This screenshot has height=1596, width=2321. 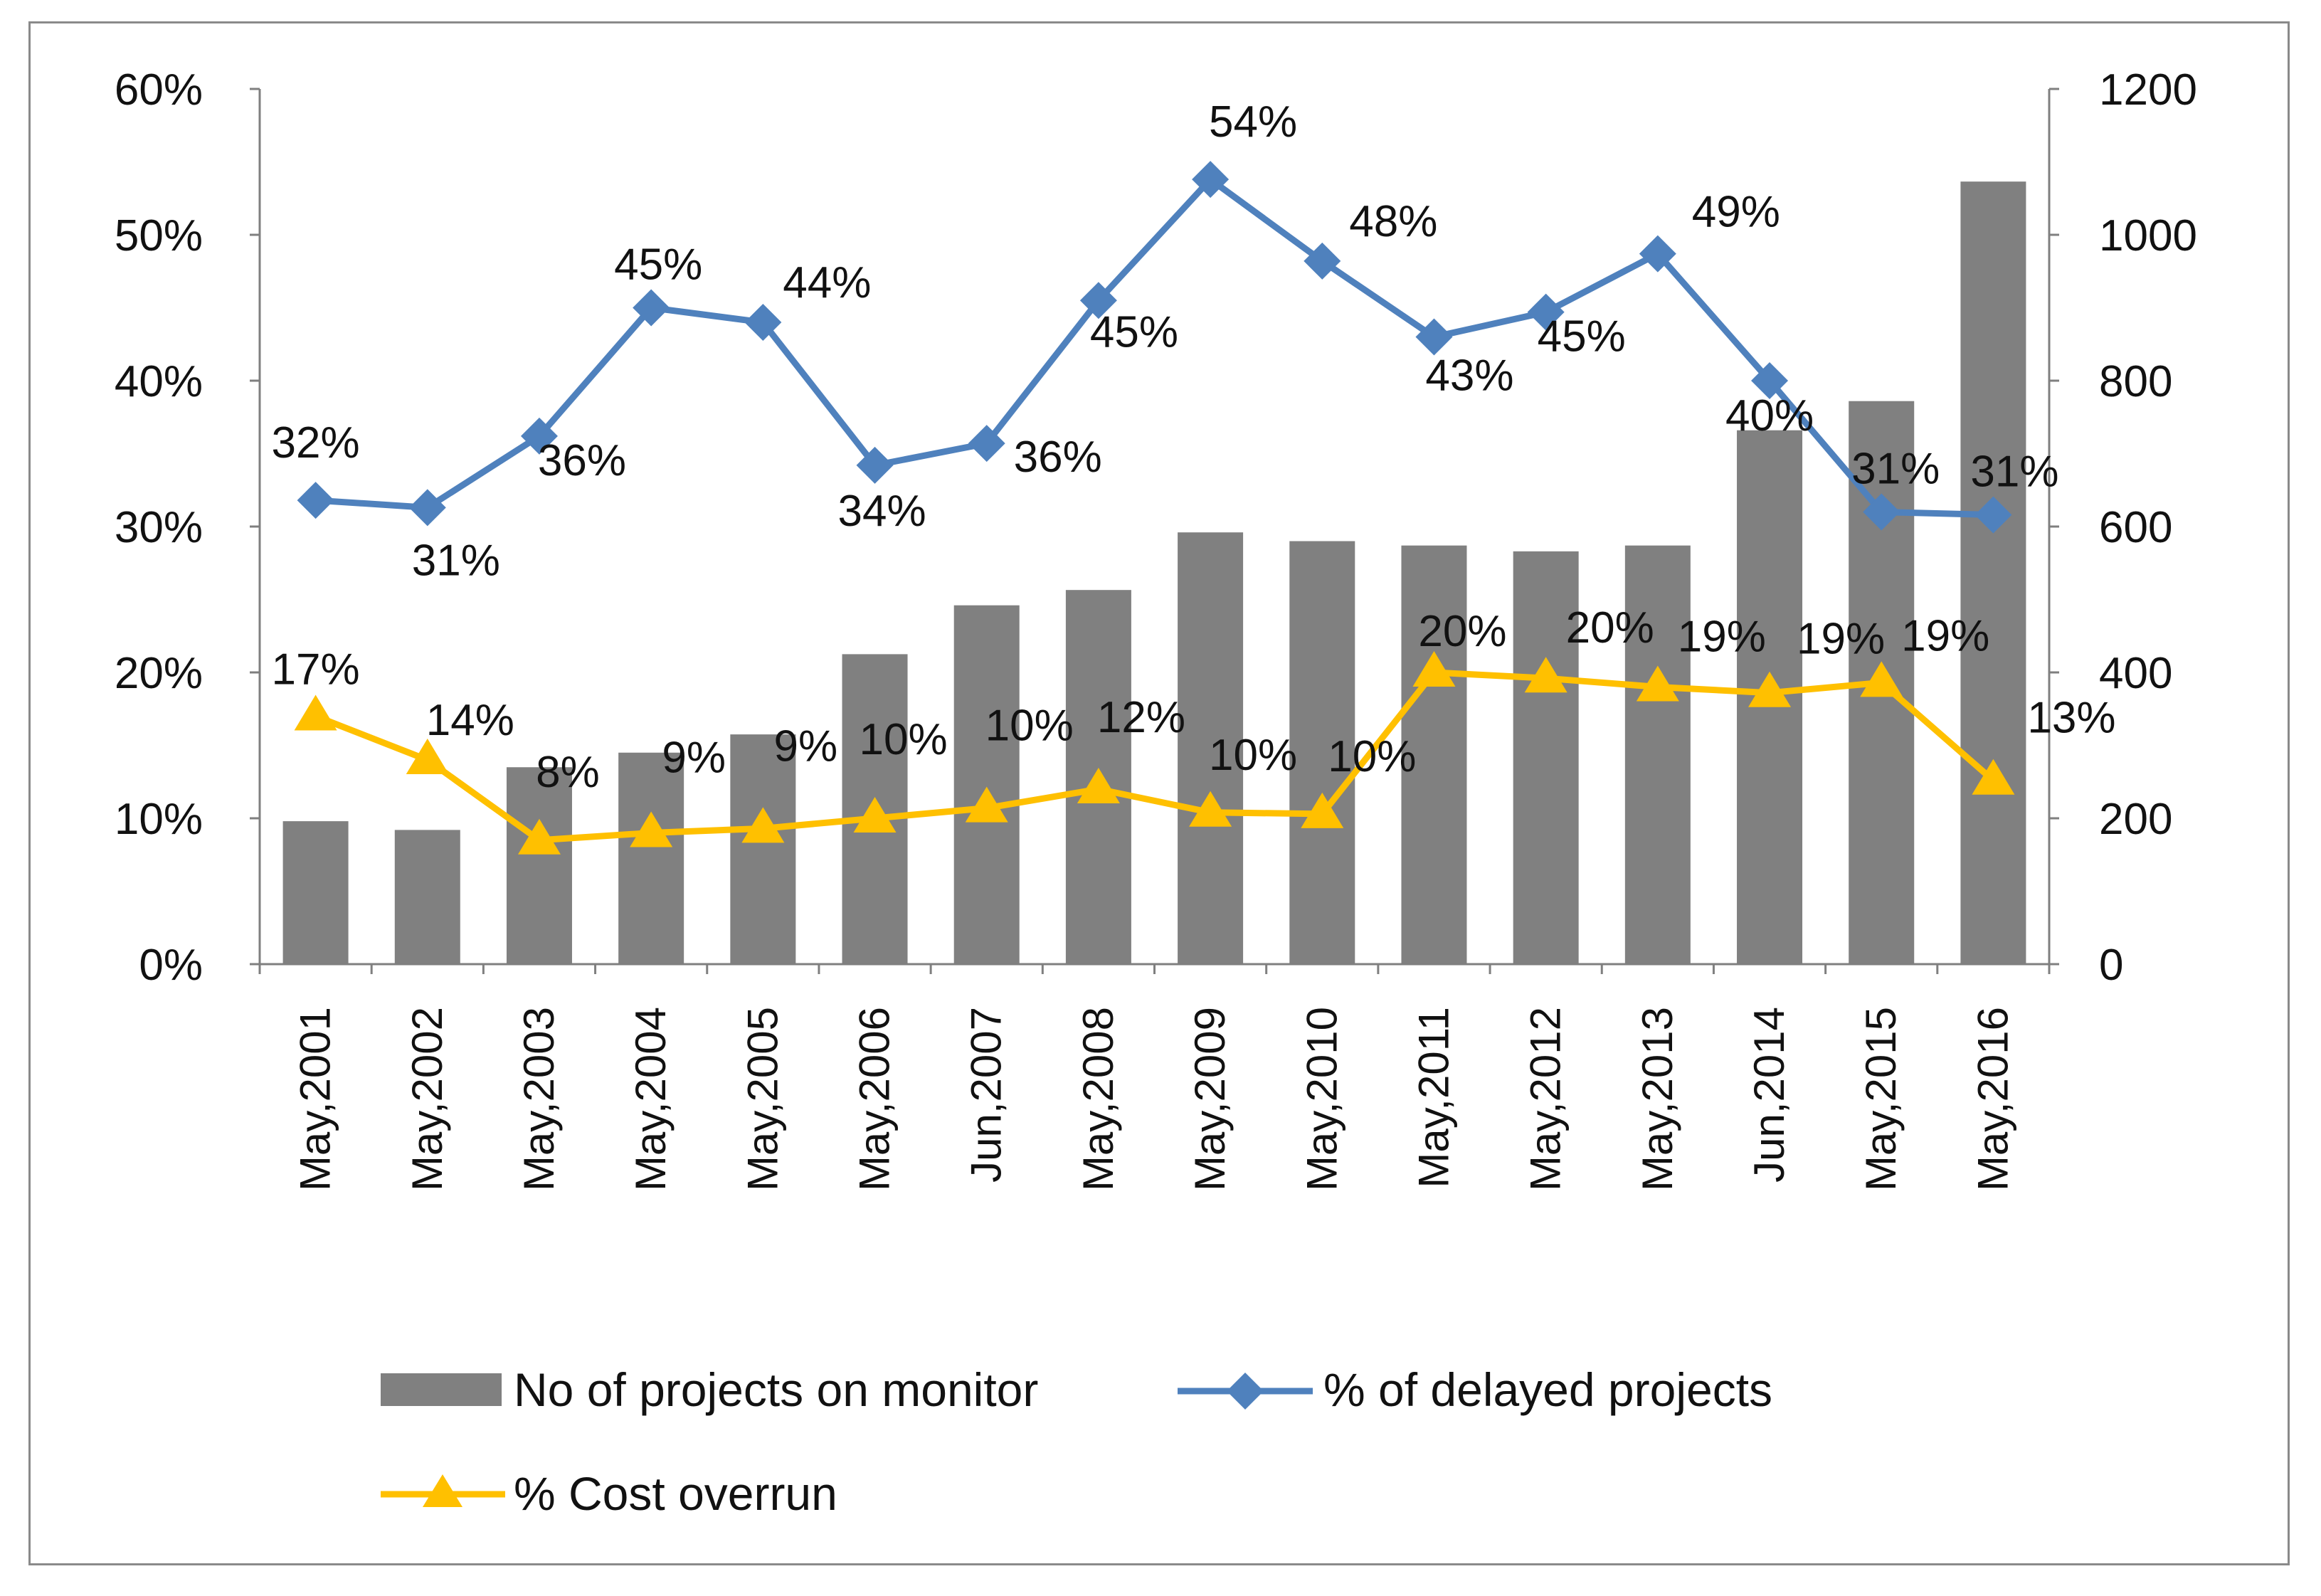 What do you see at coordinates (1769, 416) in the screenshot?
I see `label-delayed-13: 40%` at bounding box center [1769, 416].